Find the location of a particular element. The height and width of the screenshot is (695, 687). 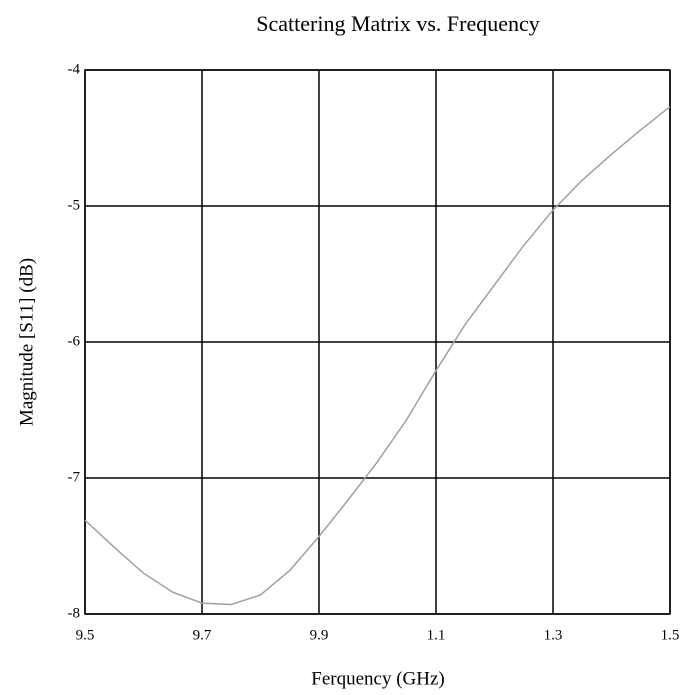

y-axis-label: Magnitude [S11] (dB) is located at coordinates (26, 342).